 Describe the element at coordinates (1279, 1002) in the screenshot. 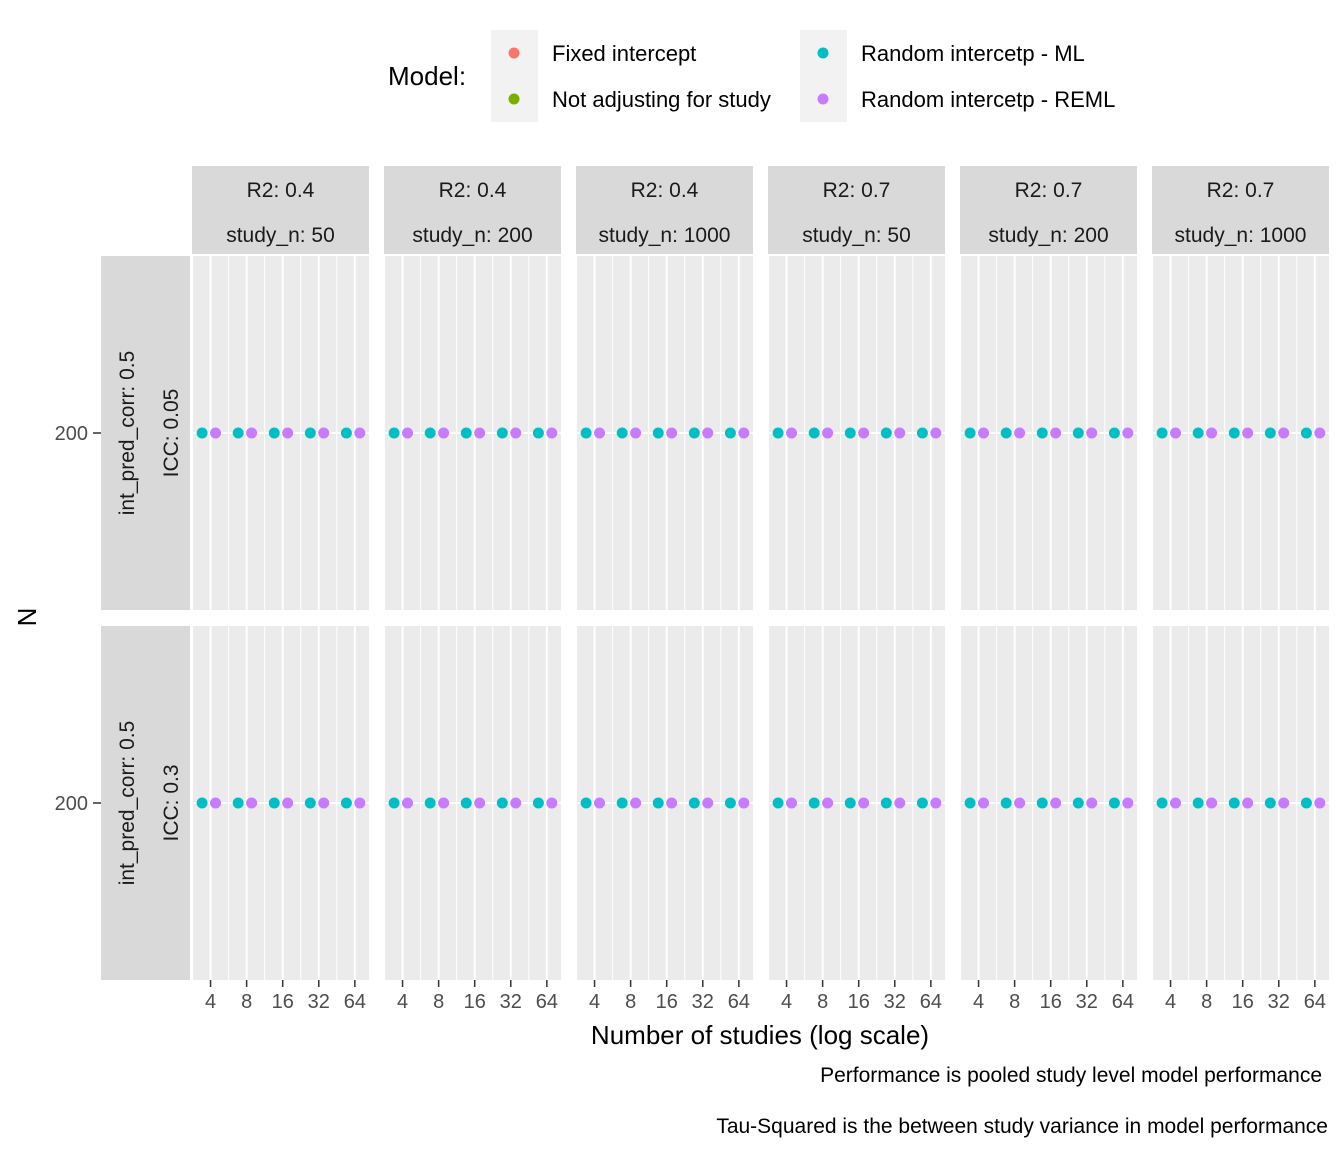

I see `x-tick-label-5-3: 32` at that location.